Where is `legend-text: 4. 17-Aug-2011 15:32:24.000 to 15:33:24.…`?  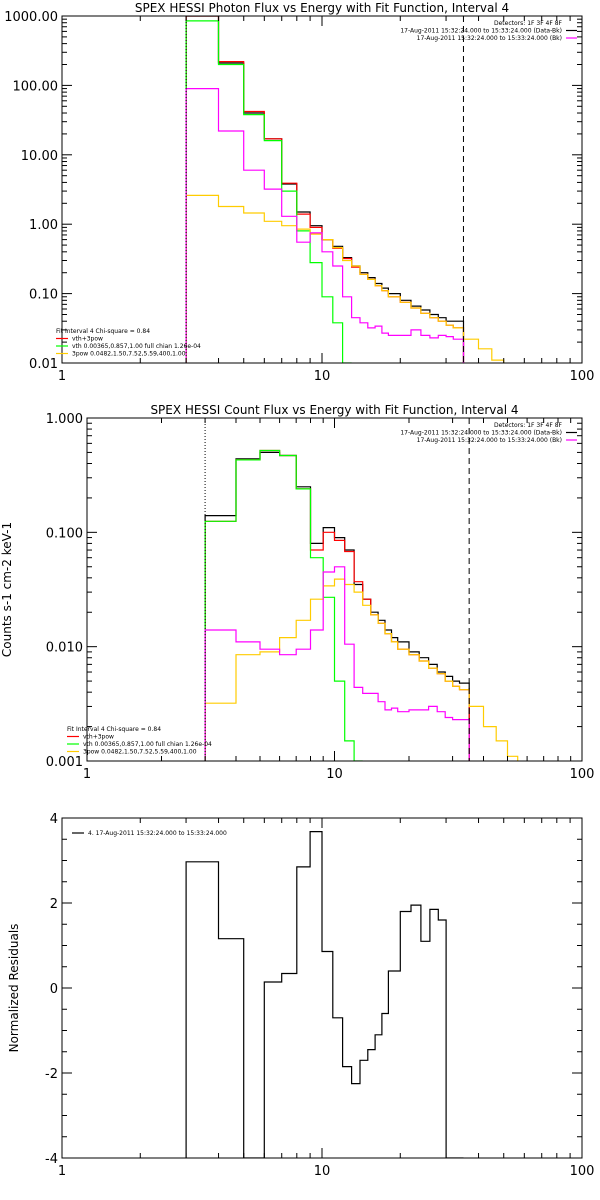
legend-text: 4. 17-Aug-2011 15:32:24.000 to 15:33:24.… is located at coordinates (157, 833).